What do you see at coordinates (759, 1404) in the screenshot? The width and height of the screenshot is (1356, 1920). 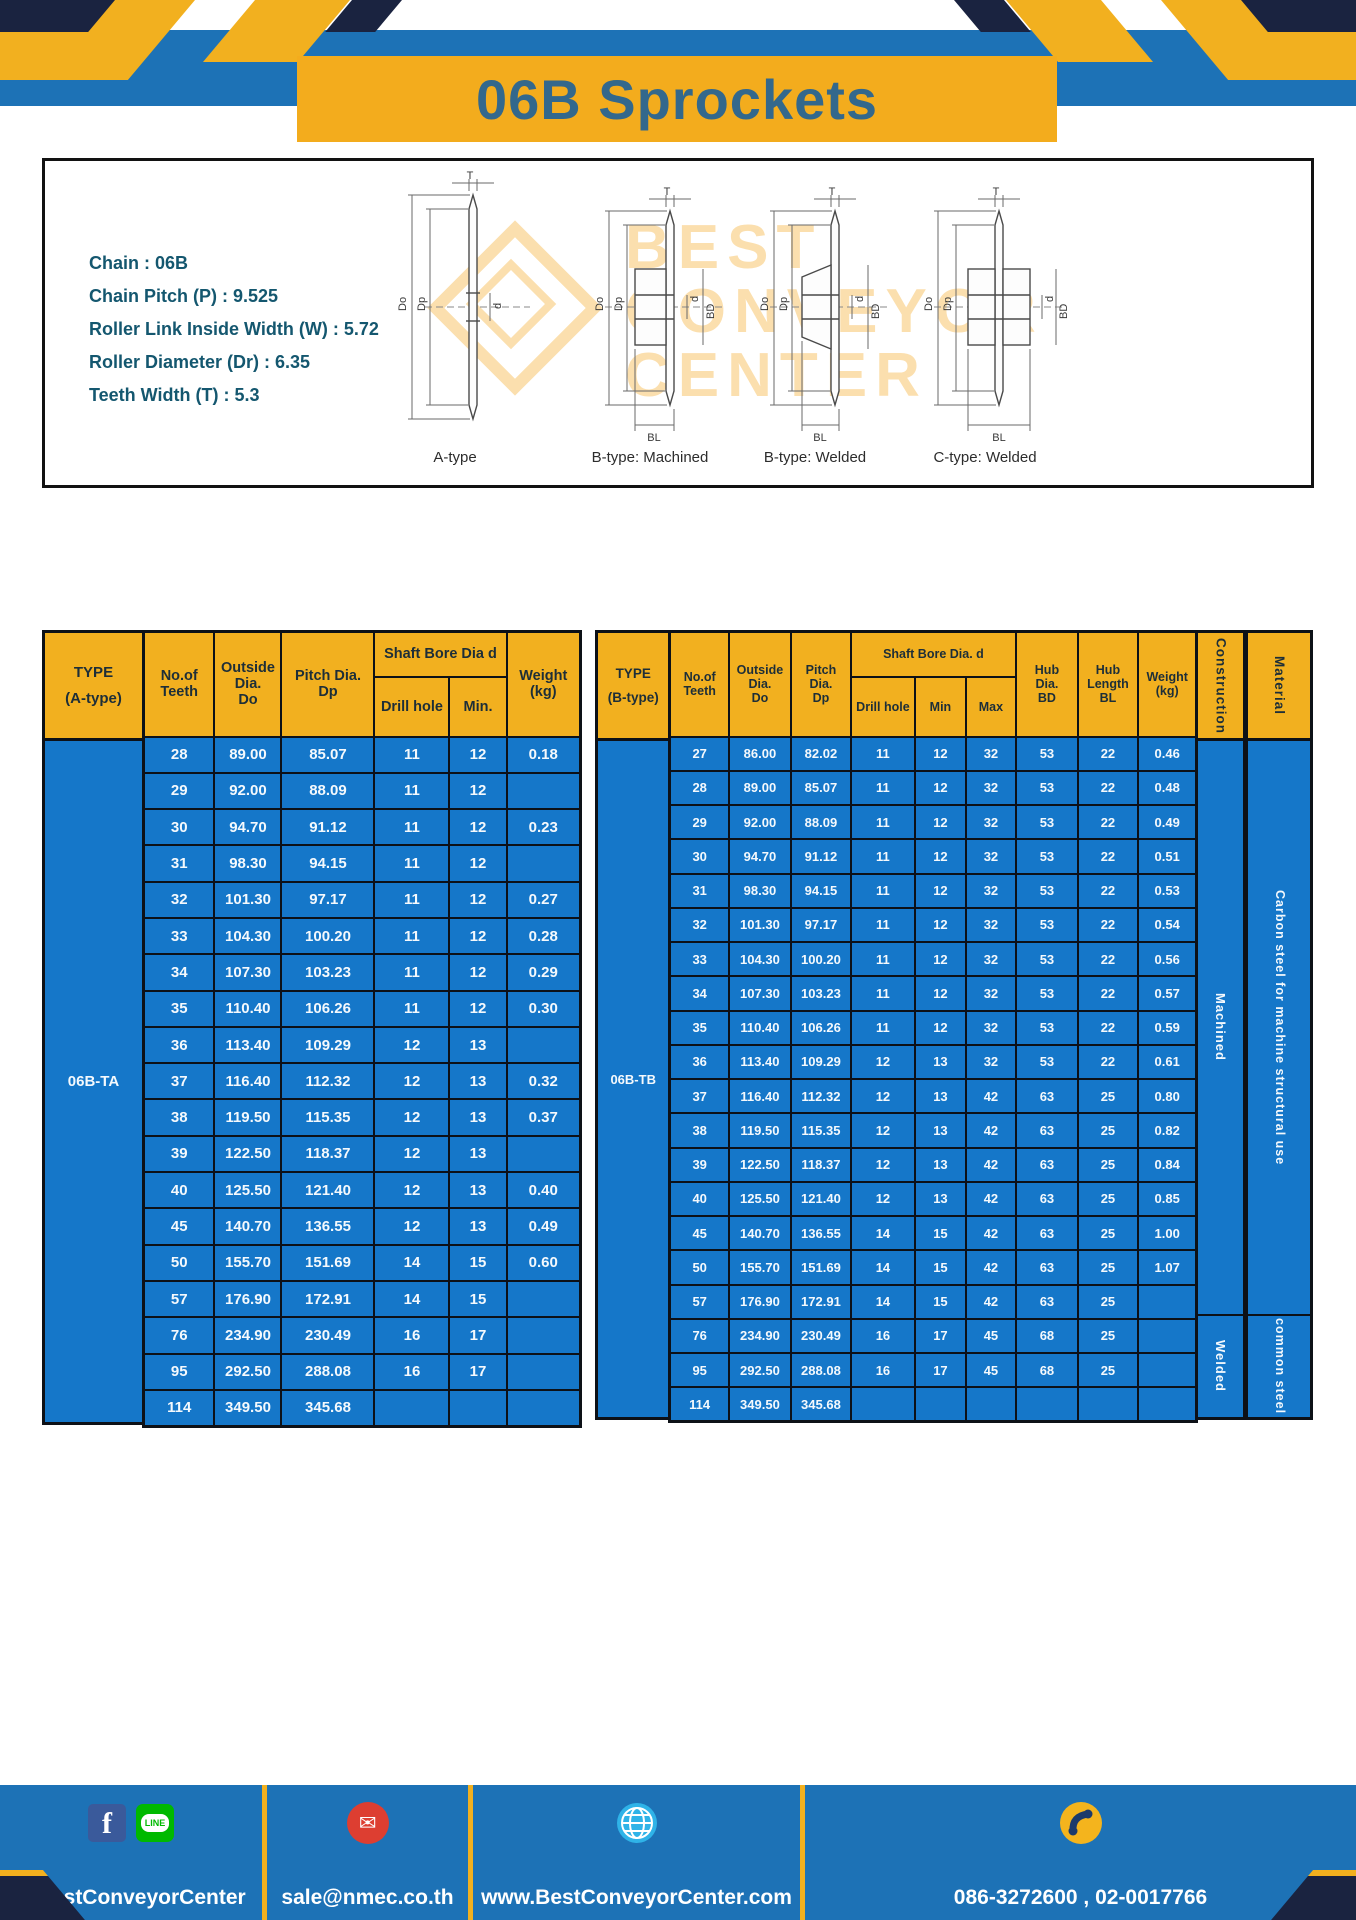 I see `table-cell: 349.50` at bounding box center [759, 1404].